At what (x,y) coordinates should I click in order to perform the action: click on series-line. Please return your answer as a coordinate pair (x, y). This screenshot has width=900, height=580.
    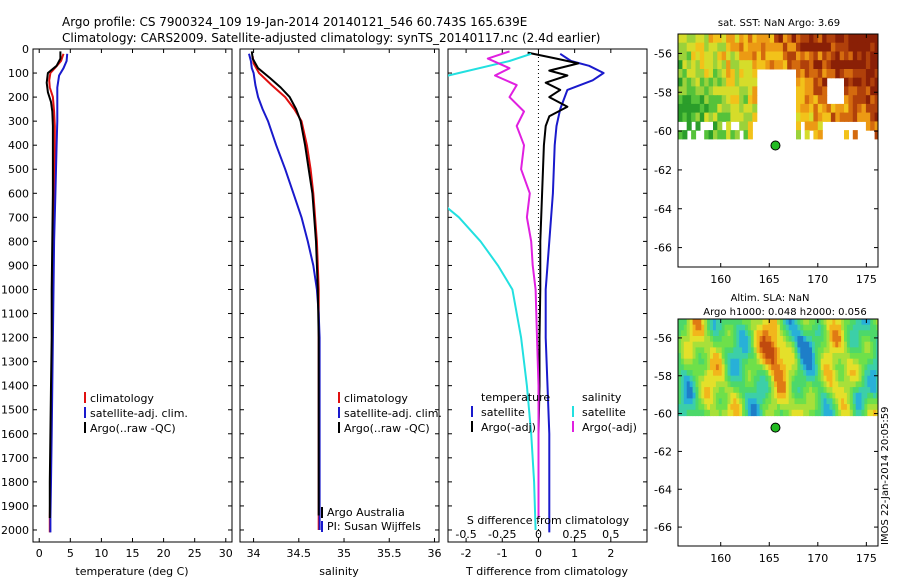
    Looking at the image, I should click on (59, 293).